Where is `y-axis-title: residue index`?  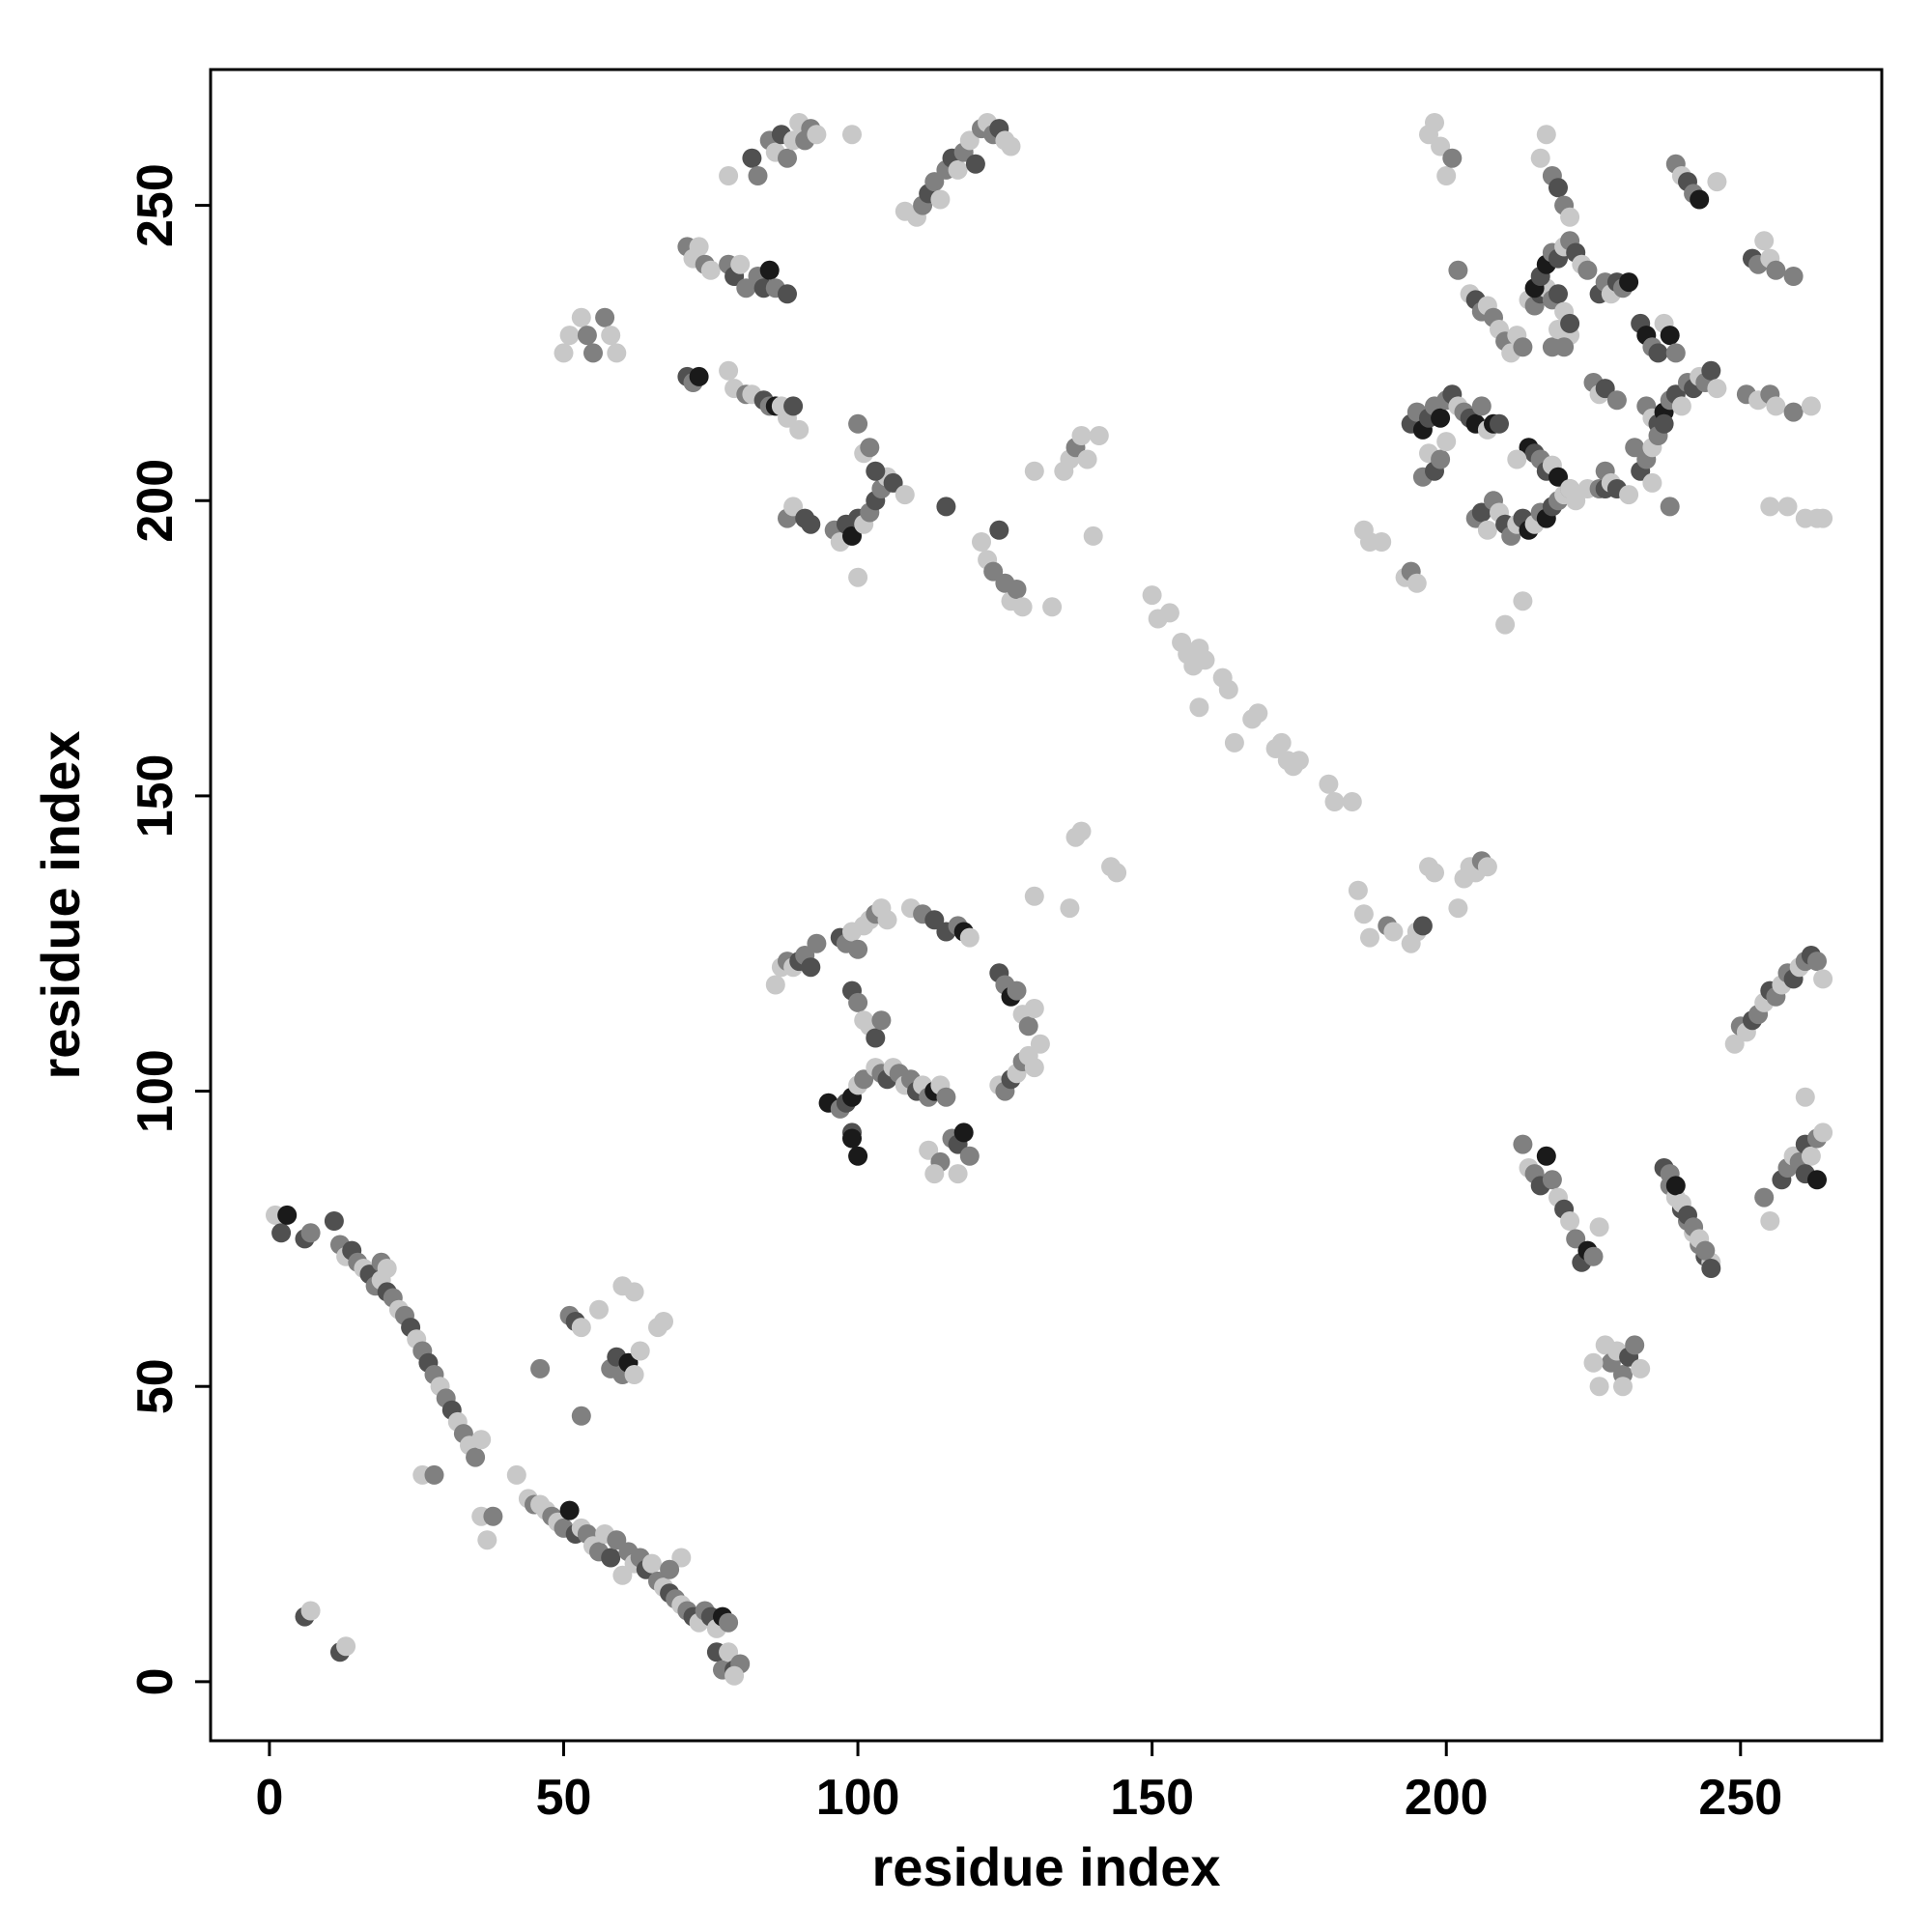 y-axis-title: residue index is located at coordinates (60, 904).